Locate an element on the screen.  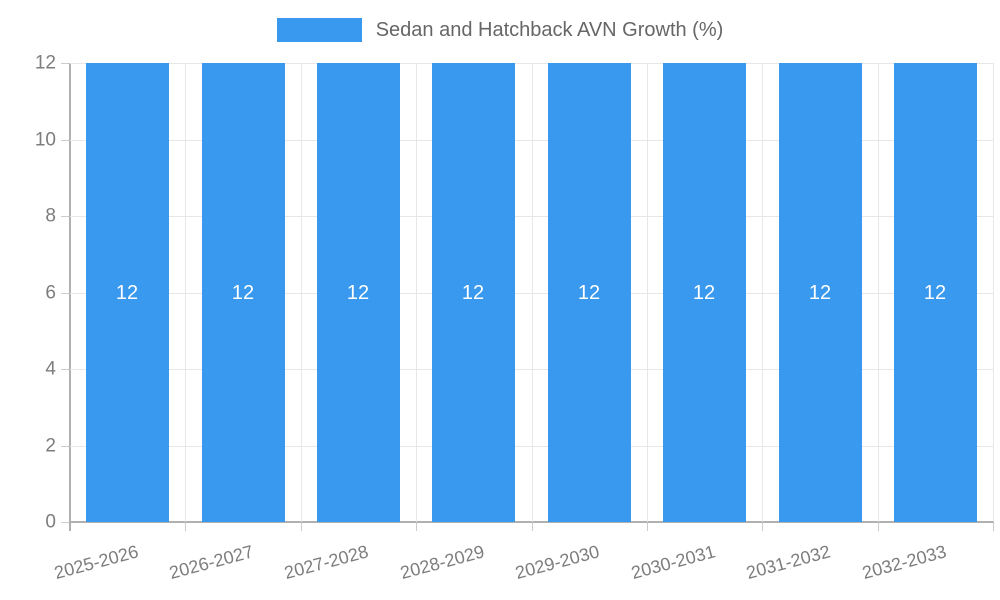
x-axis-category-label: 2029-2030 is located at coordinates (557, 562).